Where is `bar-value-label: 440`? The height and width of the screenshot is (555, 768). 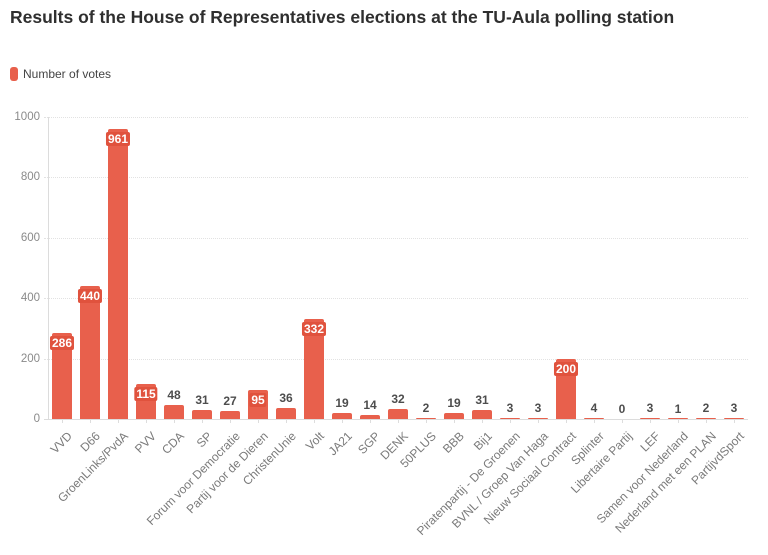
bar-value-label: 440 is located at coordinates (90, 296).